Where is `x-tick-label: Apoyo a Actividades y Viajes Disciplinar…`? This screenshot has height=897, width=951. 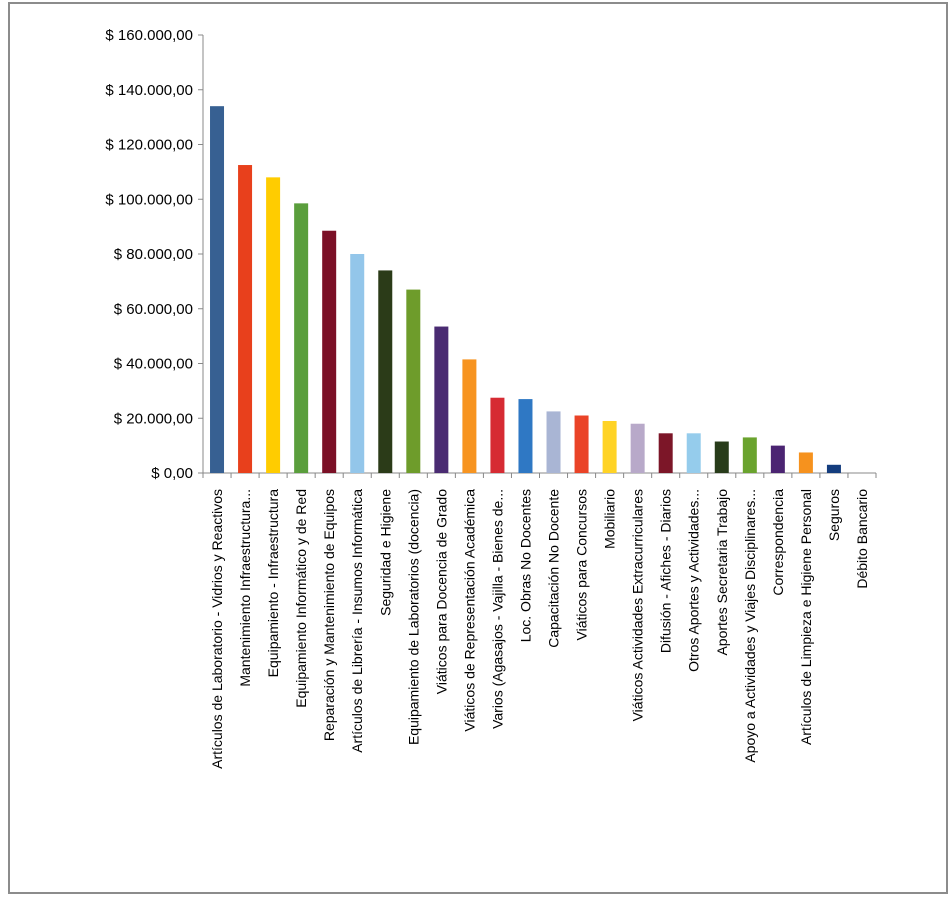 x-tick-label: Apoyo a Actividades y Viajes Disciplinar… is located at coordinates (750, 626).